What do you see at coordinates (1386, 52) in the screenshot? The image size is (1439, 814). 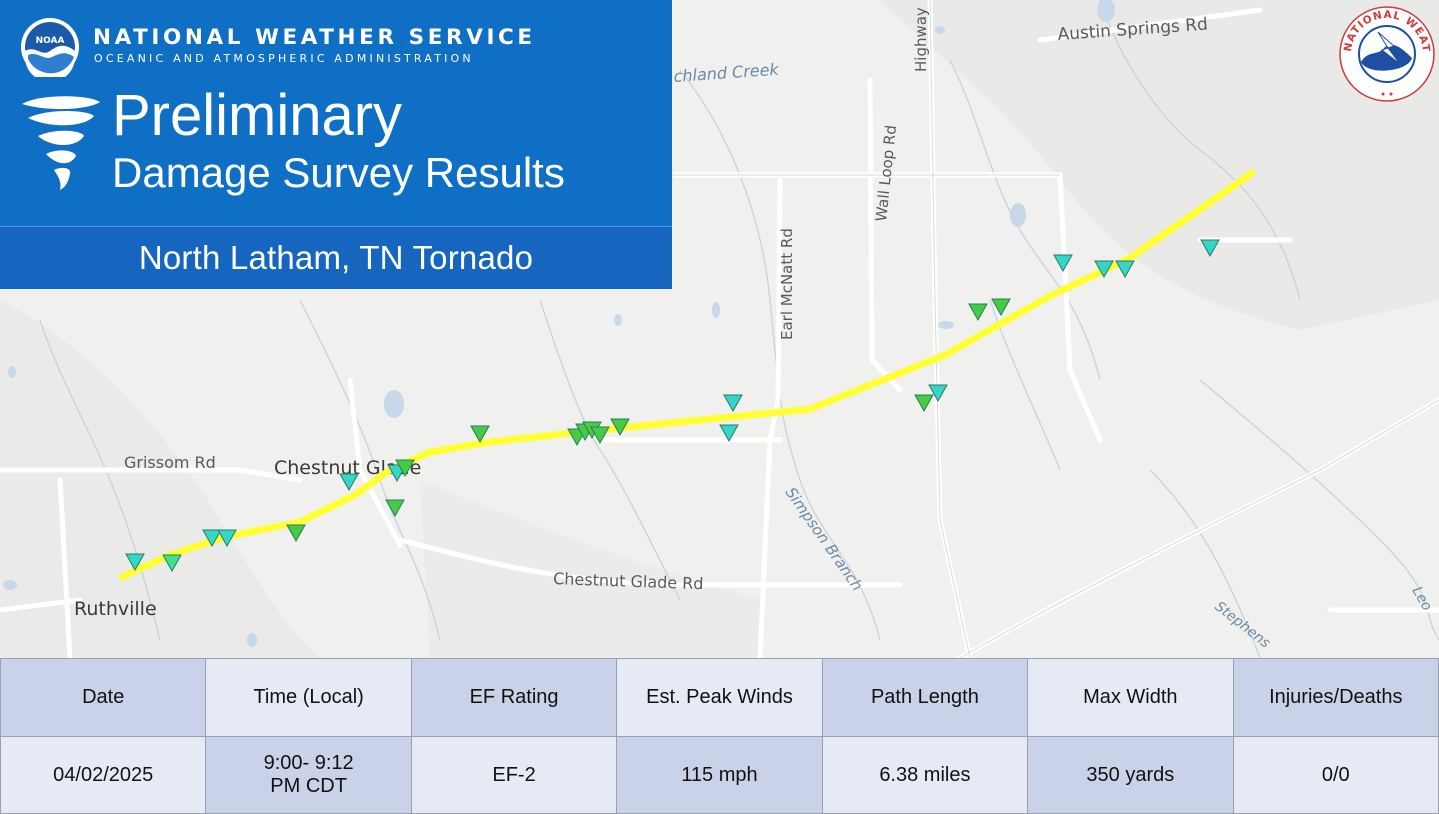 I see `nws-logo-icon: NATIONAL WEATHER SERVICE` at bounding box center [1386, 52].